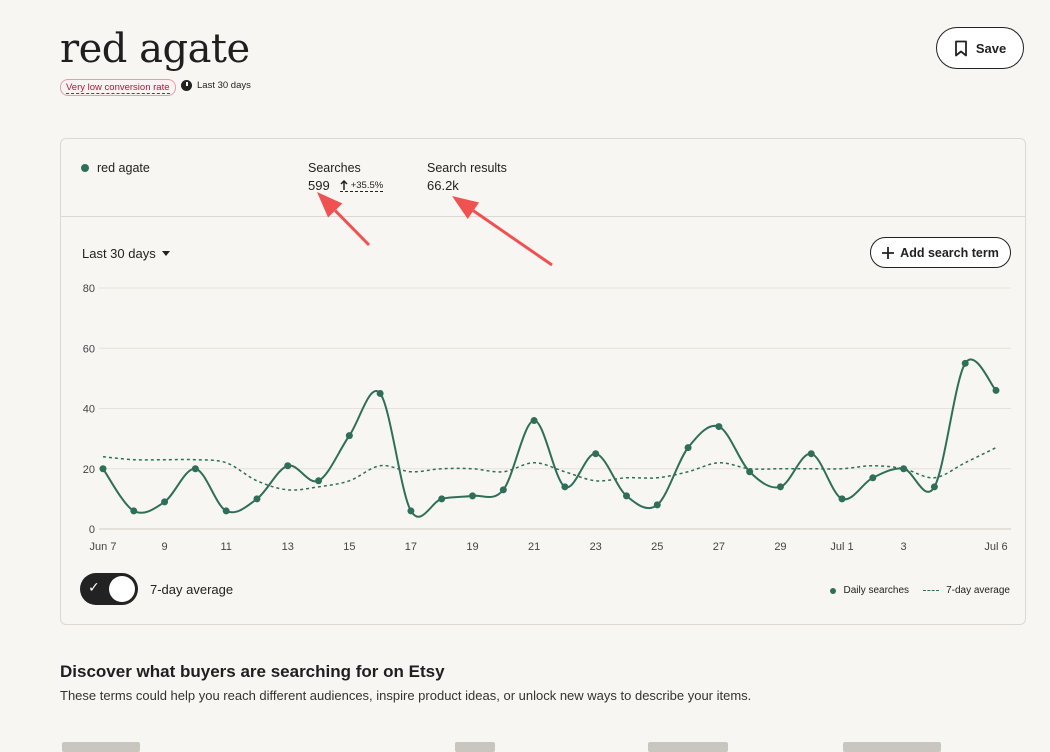 This screenshot has height=752, width=1050. I want to click on legend-daily-label: Daily searches, so click(876, 590).